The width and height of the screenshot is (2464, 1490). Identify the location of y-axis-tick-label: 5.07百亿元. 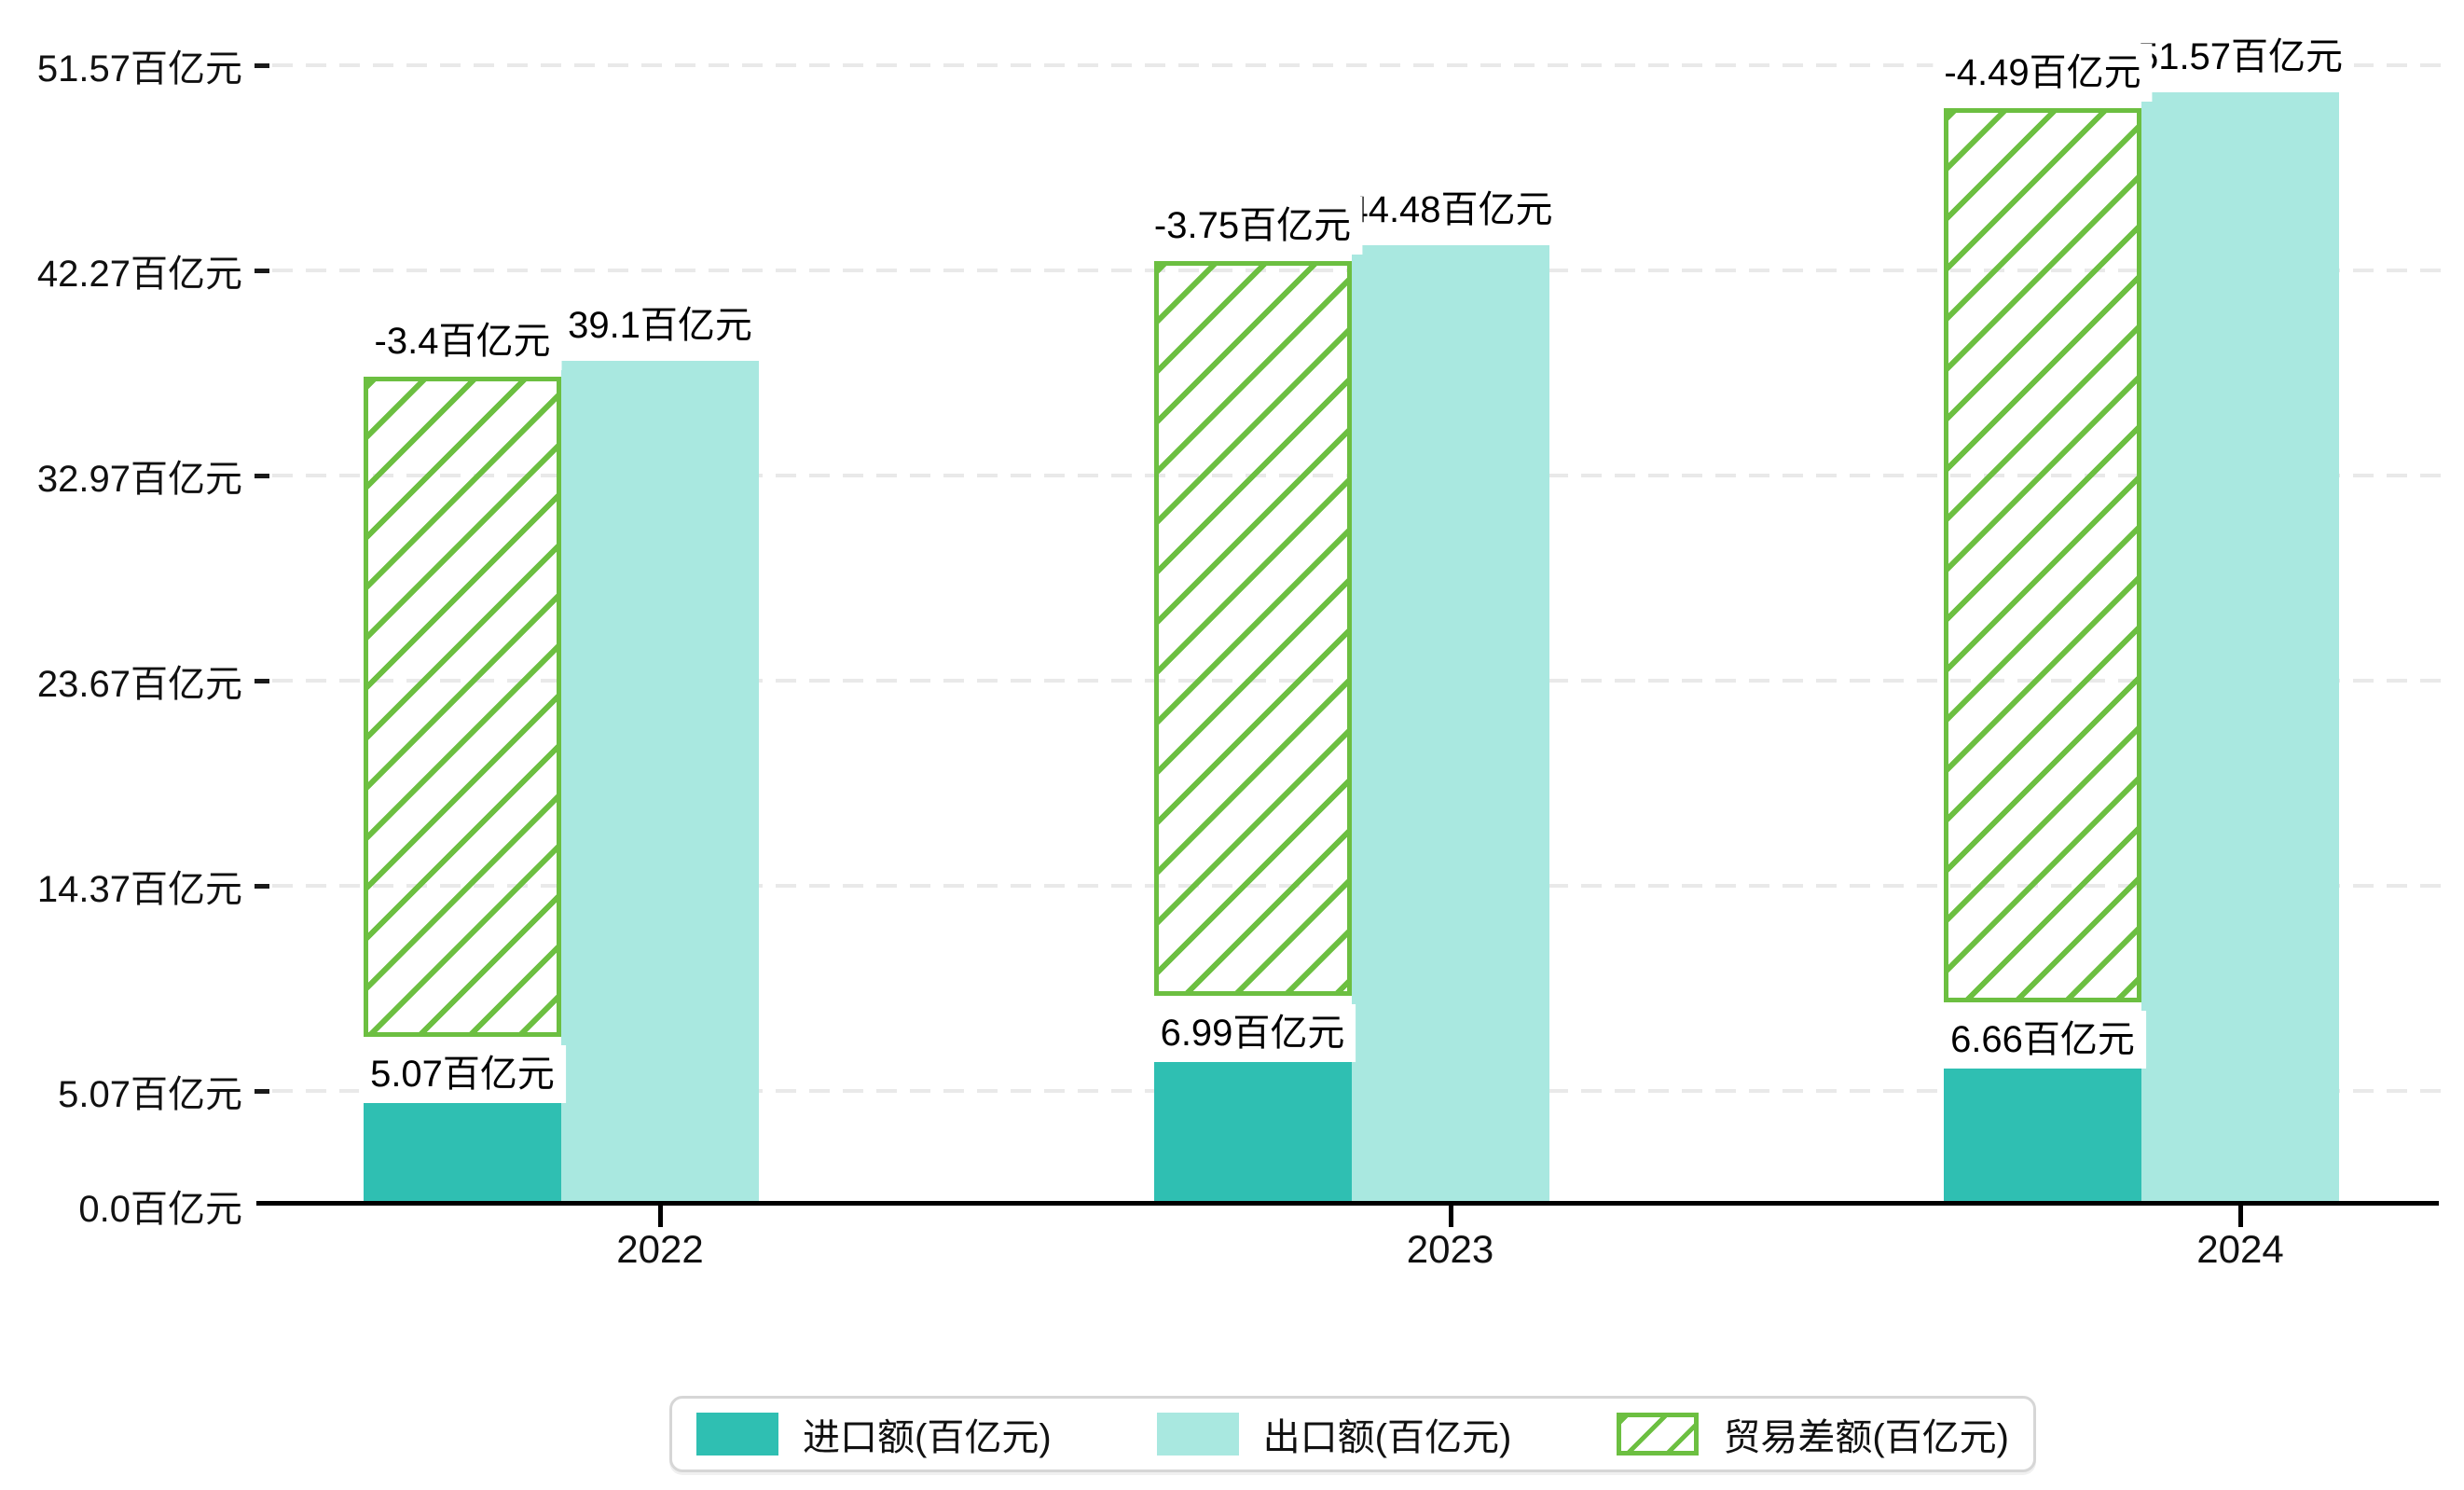
(150, 1095).